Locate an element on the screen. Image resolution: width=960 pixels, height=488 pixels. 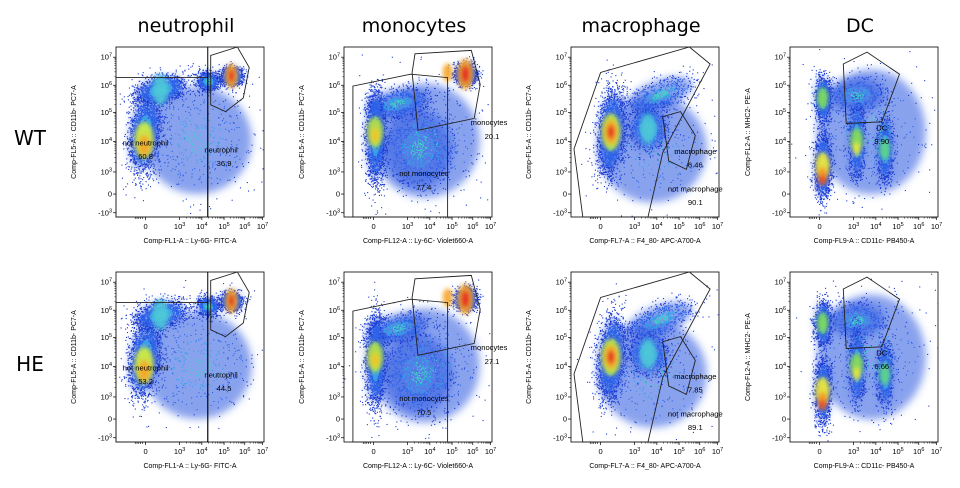
gate-percent: 77.4 is located at coordinates (424, 187).